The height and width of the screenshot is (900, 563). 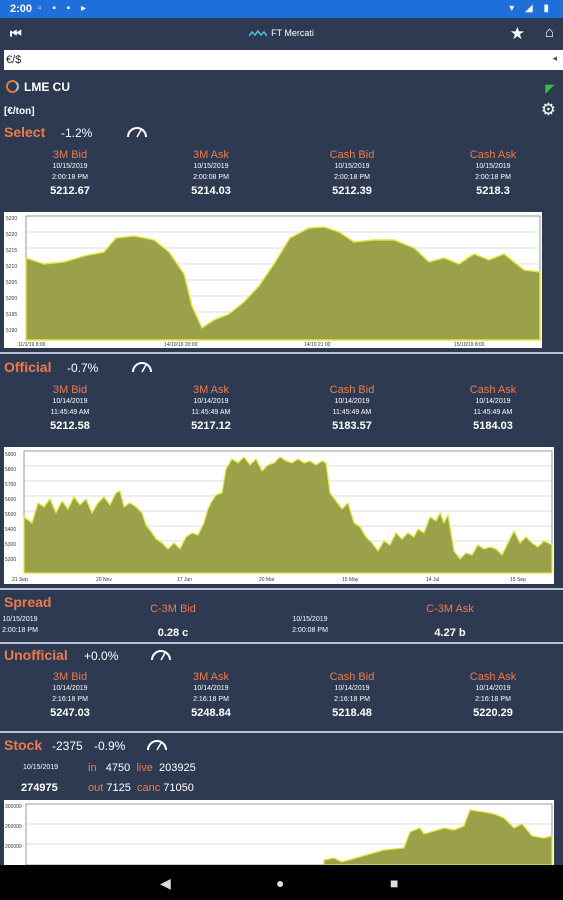 I want to click on svg-text: 5195, so click(x=11, y=315).